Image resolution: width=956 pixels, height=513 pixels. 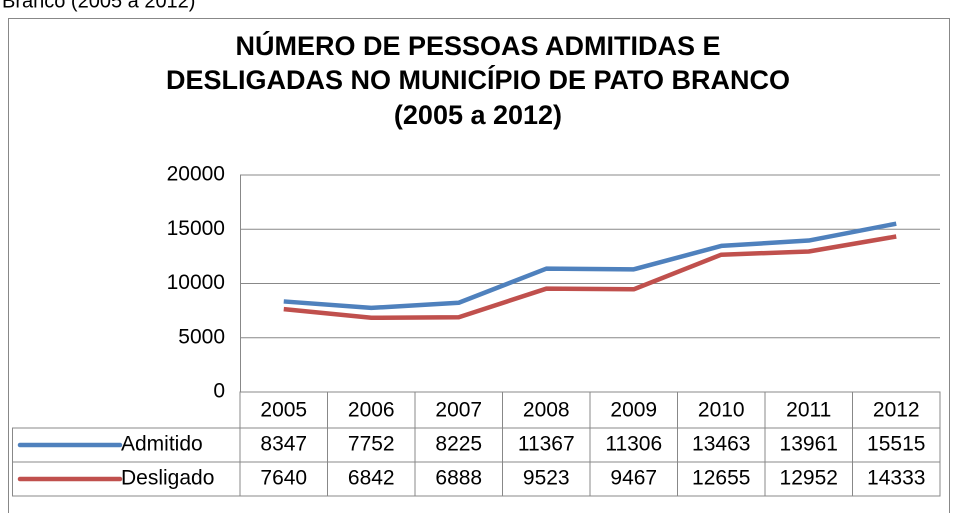 What do you see at coordinates (219, 391) in the screenshot?
I see `y-tick-label: 0` at bounding box center [219, 391].